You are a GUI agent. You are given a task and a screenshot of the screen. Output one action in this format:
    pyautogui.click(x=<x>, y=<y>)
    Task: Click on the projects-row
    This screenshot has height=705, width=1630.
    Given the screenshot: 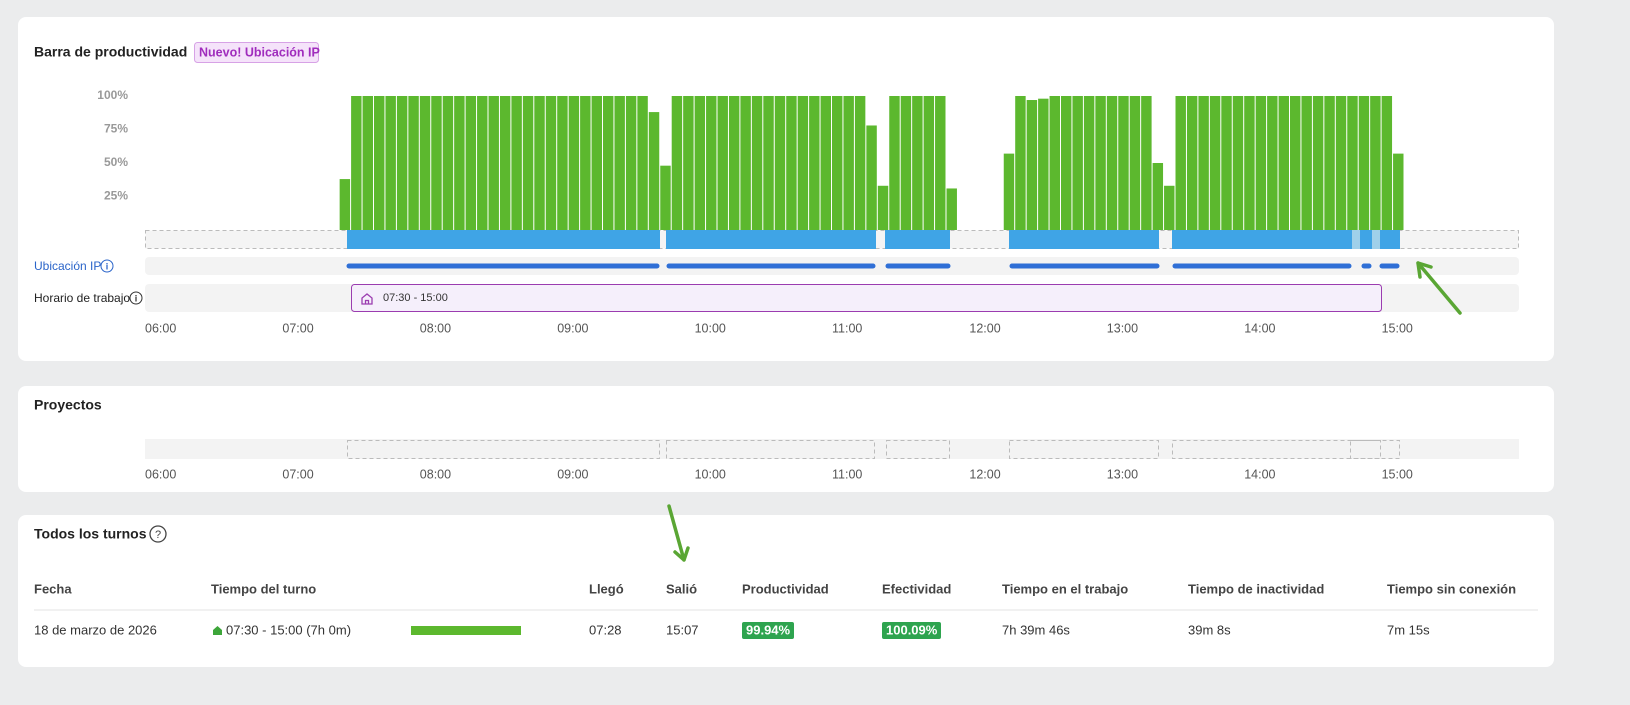 What is the action you would take?
    pyautogui.click(x=832, y=449)
    